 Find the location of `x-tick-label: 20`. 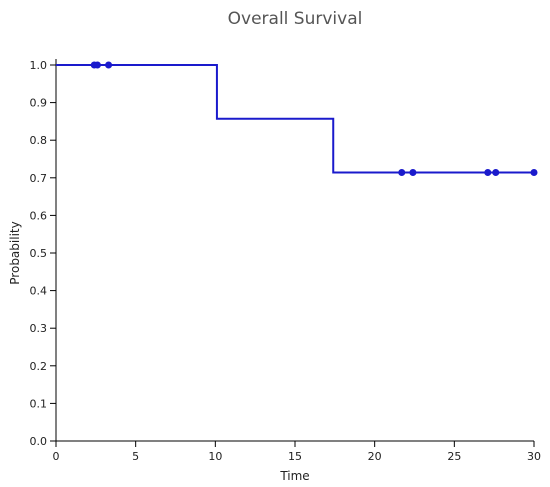

x-tick-label: 20 is located at coordinates (375, 456).